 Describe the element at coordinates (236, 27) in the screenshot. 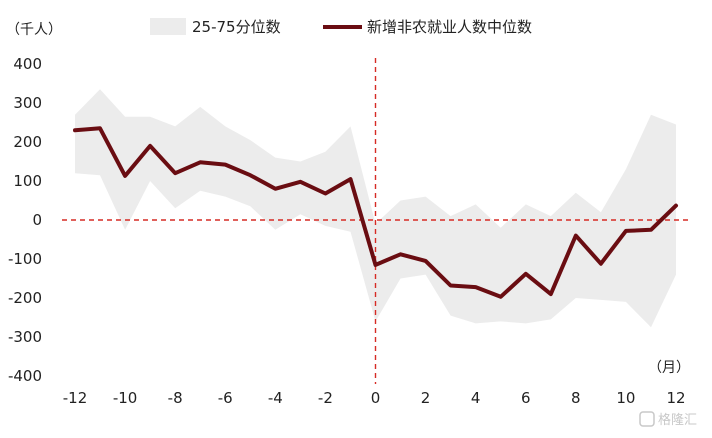

I see `legend-label-band: 25-75分位数` at that location.